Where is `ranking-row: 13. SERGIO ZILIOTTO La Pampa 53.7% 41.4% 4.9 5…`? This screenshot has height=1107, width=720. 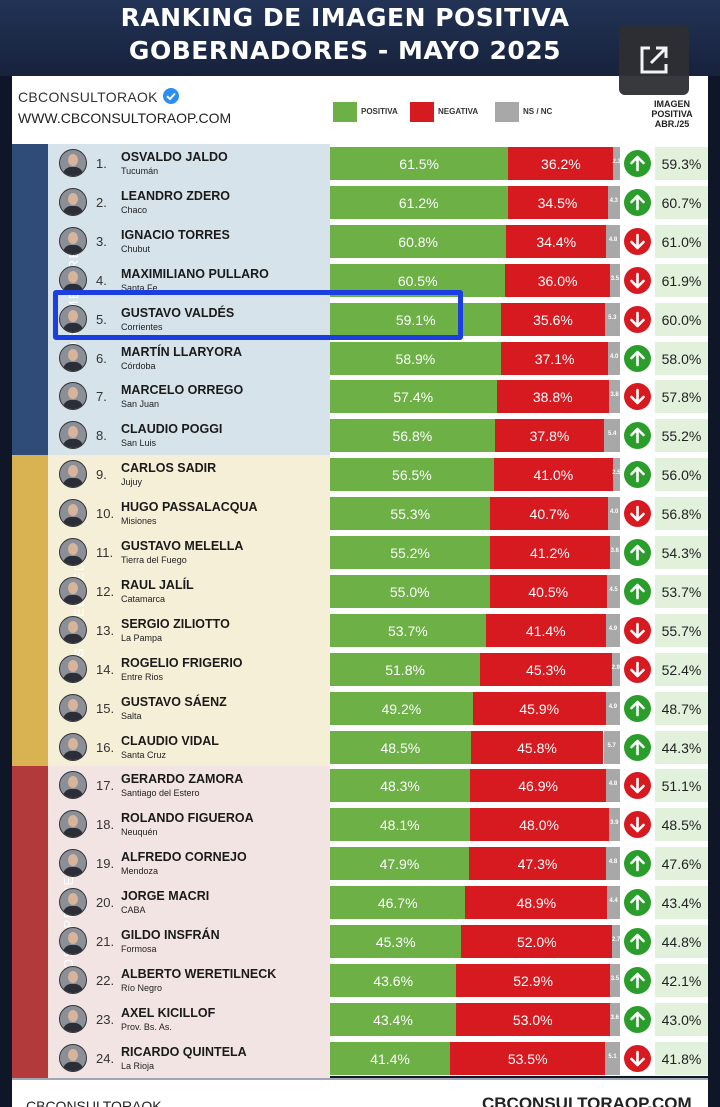
ranking-row: 13. SERGIO ZILIOTTO La Pampa 53.7% 41.4% 4.9 5… is located at coordinates (360, 630).